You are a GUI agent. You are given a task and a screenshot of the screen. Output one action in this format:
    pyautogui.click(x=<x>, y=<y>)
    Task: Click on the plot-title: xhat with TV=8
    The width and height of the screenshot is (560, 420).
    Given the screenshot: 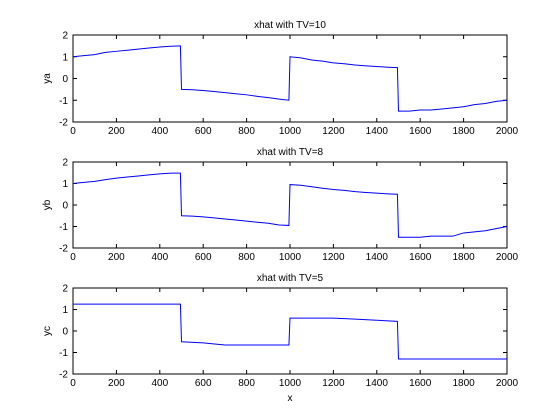 What is the action you would take?
    pyautogui.click(x=290, y=152)
    